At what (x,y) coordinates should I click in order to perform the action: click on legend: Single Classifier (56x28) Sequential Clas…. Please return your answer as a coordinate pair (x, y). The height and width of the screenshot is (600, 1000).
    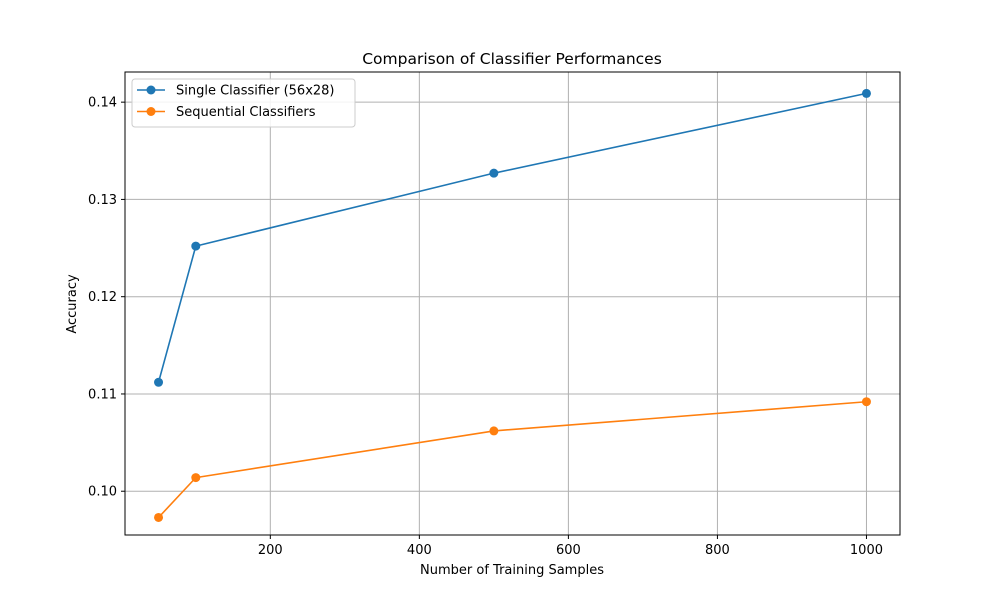
    Looking at the image, I should click on (243, 103).